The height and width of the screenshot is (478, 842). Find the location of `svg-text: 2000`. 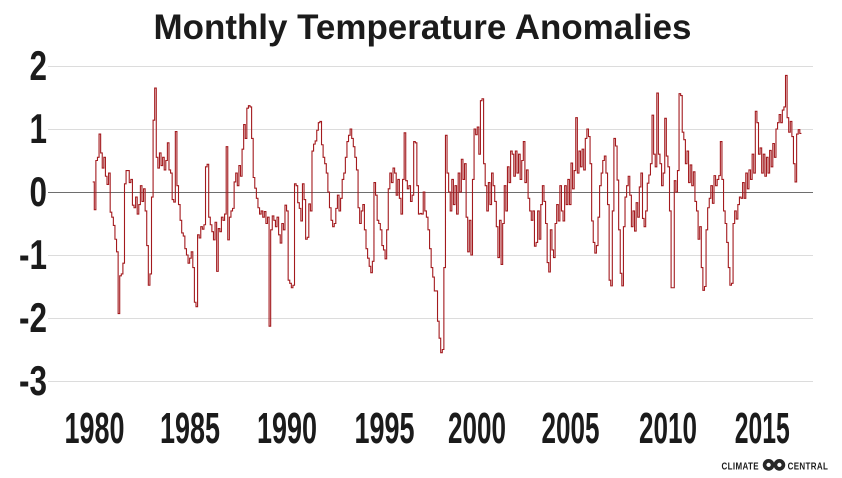

svg-text: 2000 is located at coordinates (477, 428).